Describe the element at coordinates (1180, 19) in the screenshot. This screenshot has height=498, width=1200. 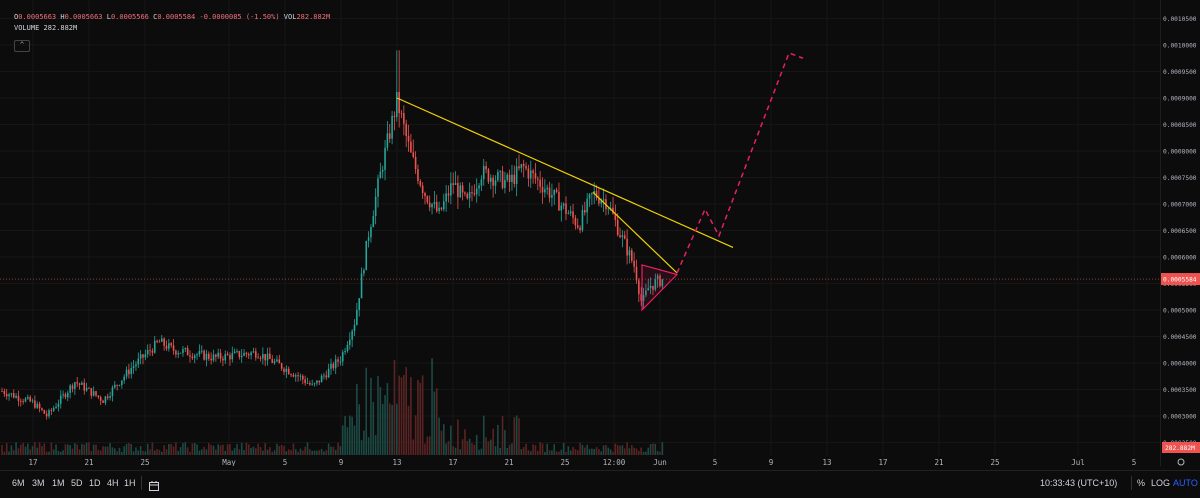
I see `price-tick-label: 0.0010500` at that location.